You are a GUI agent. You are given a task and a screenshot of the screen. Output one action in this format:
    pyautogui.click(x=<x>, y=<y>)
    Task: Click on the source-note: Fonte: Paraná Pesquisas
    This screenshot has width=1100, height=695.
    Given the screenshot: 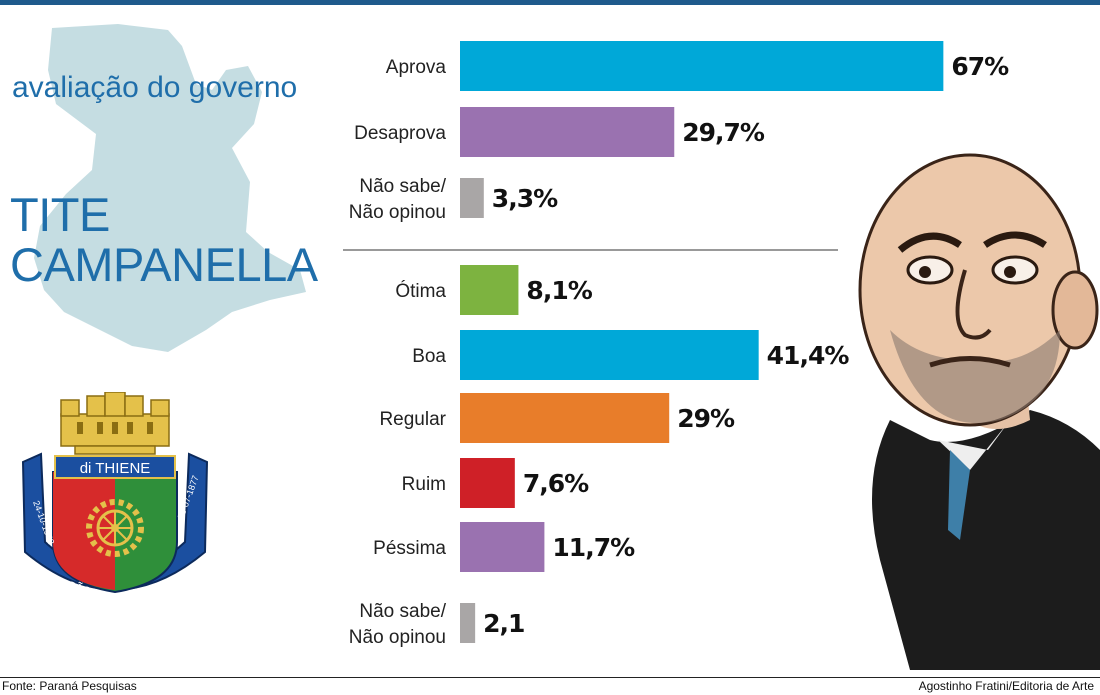 What is the action you would take?
    pyautogui.click(x=69, y=686)
    